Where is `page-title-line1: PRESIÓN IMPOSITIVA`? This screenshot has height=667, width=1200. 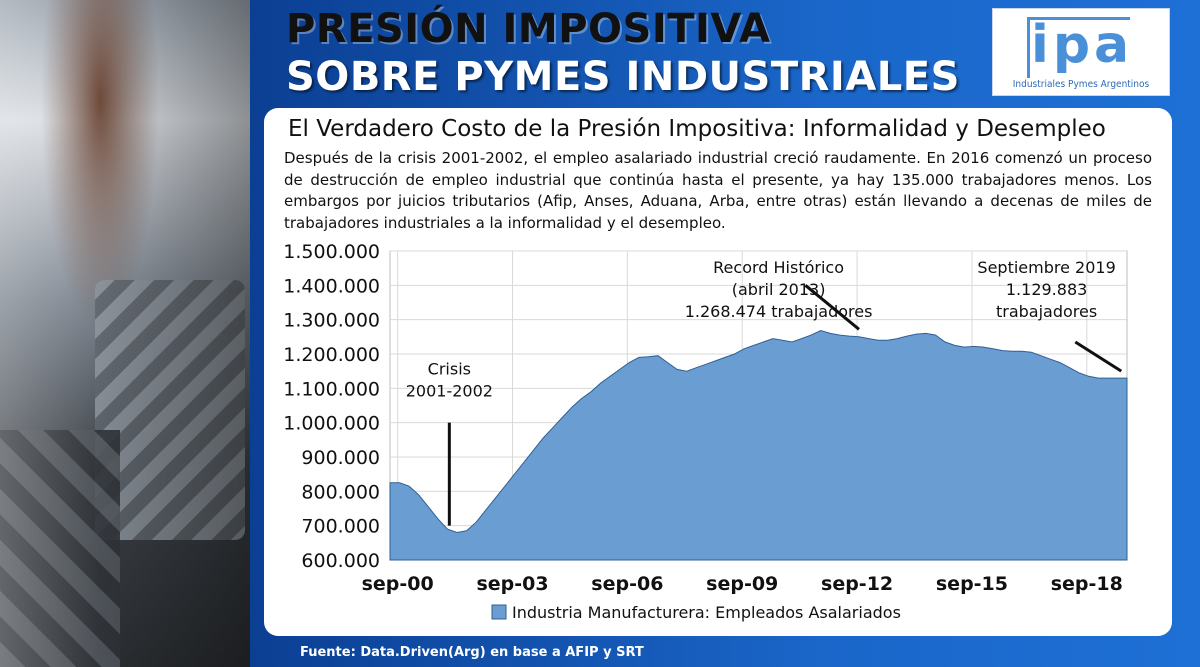
page-title-line1: PRESIÓN IMPOSITIVA is located at coordinates (528, 29).